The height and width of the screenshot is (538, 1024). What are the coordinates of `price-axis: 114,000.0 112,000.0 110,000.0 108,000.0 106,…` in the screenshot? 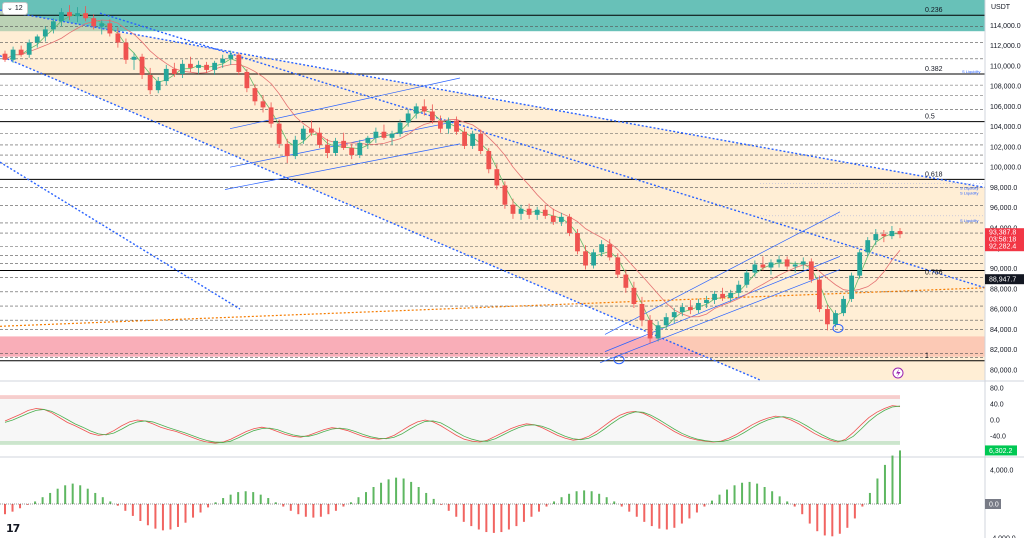 It's located at (1004, 199).